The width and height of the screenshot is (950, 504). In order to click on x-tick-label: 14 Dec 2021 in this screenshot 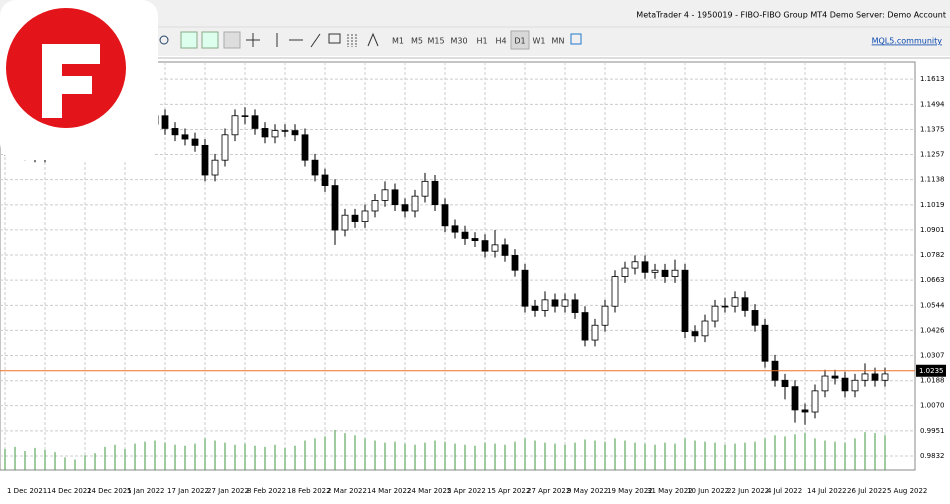, I will do `click(69, 491)`.